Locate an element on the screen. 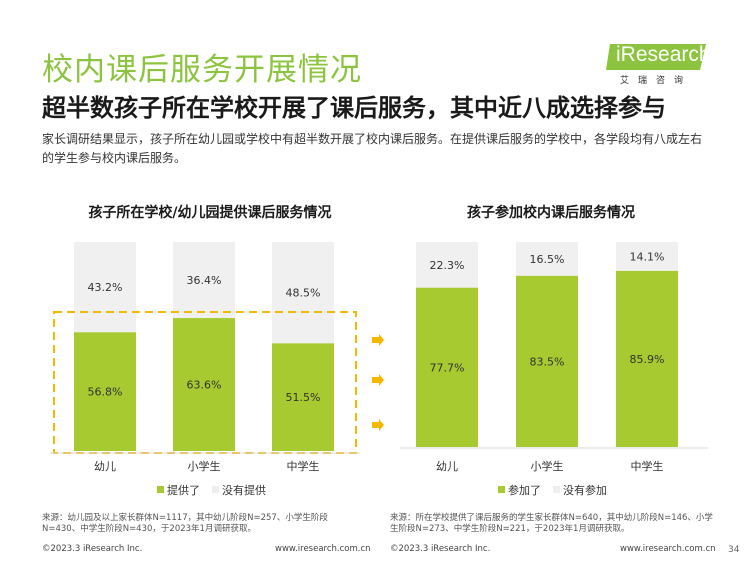  data-label-rest: 22.3% is located at coordinates (447, 265).